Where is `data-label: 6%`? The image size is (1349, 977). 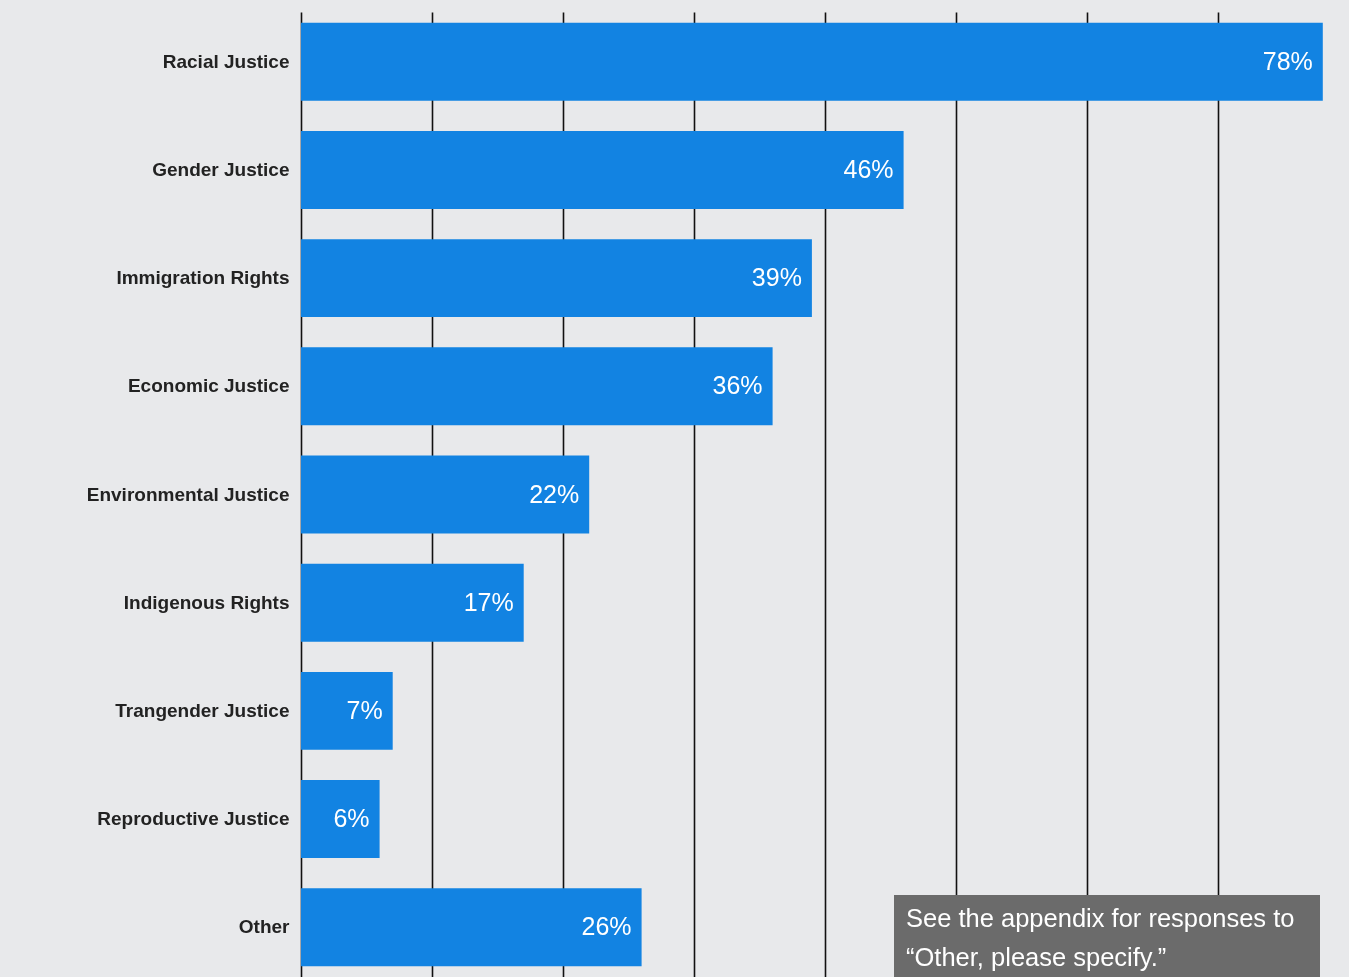 data-label: 6% is located at coordinates (351, 818).